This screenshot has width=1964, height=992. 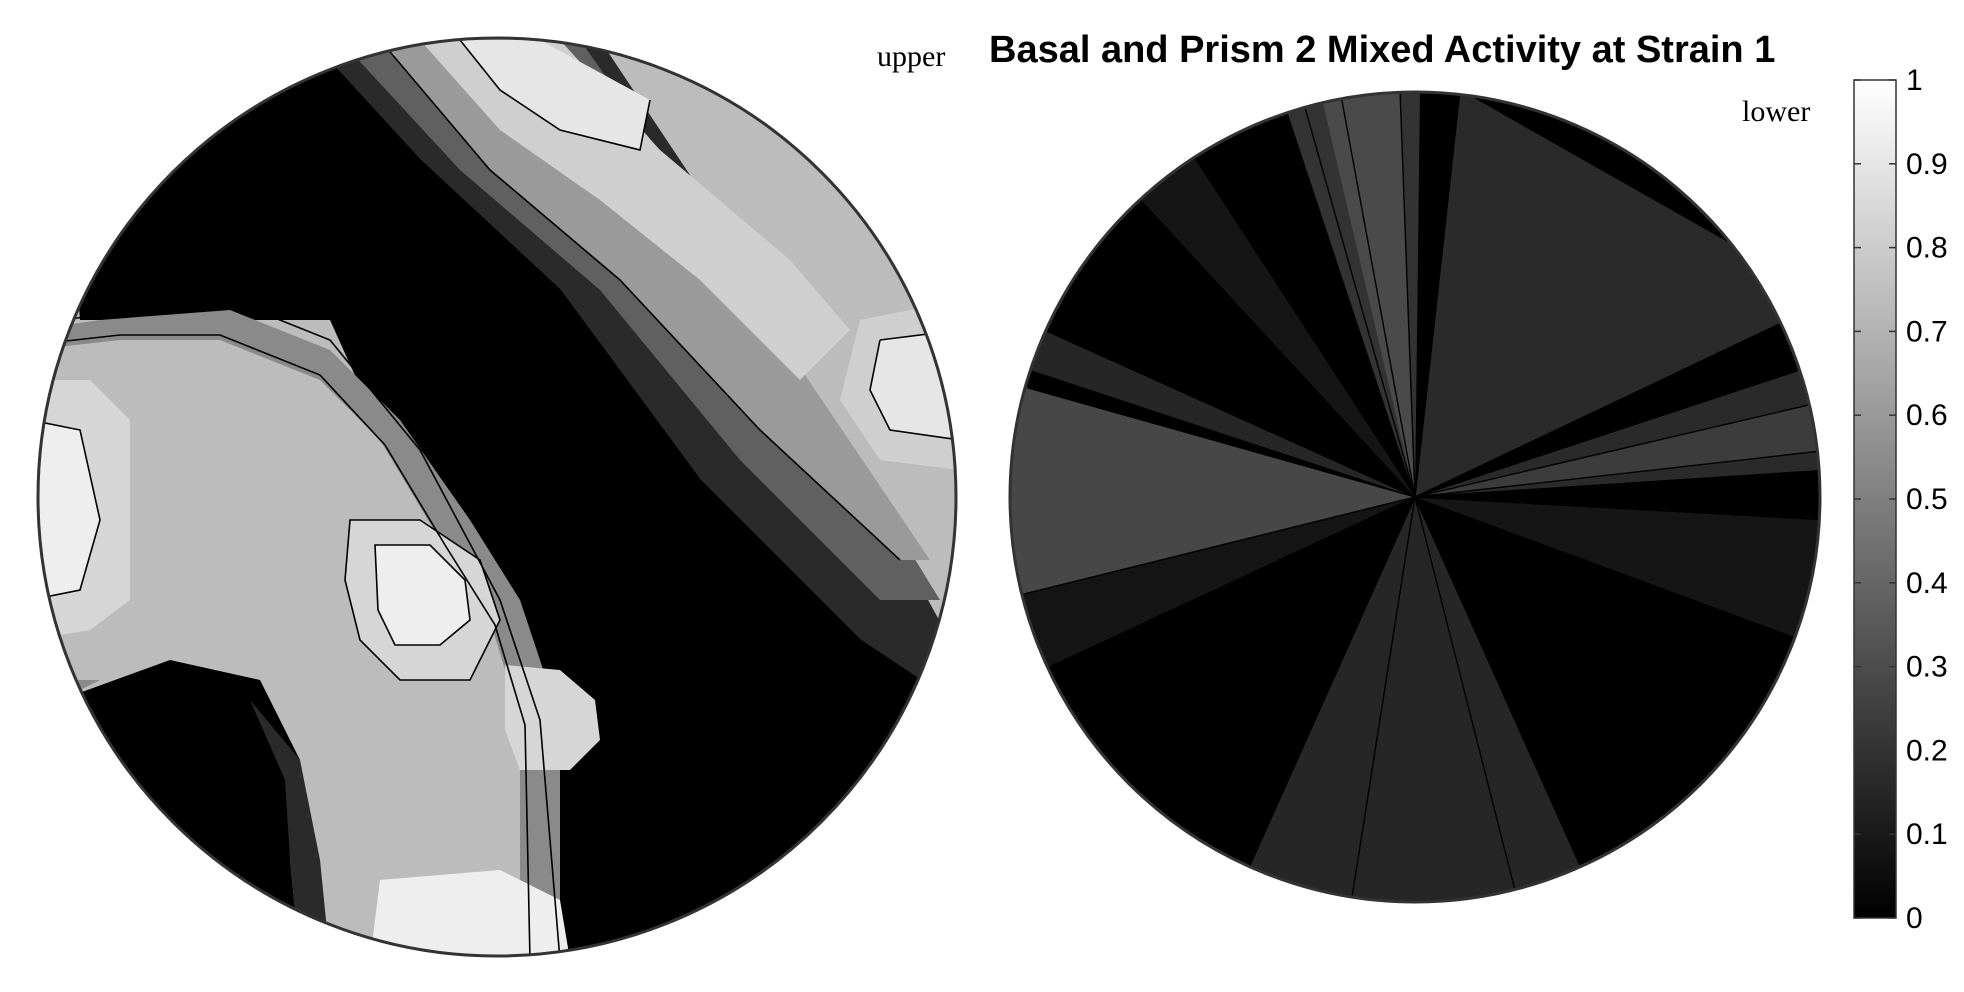 What do you see at coordinates (1927, 164) in the screenshot?
I see `colorbar-tick-label: 0.9` at bounding box center [1927, 164].